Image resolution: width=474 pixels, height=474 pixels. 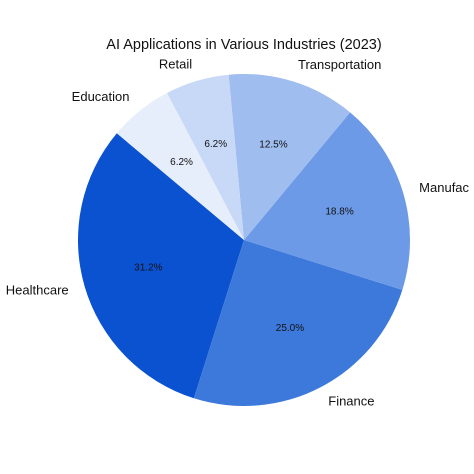 I want to click on value-label: 25.0%, so click(x=290, y=328).